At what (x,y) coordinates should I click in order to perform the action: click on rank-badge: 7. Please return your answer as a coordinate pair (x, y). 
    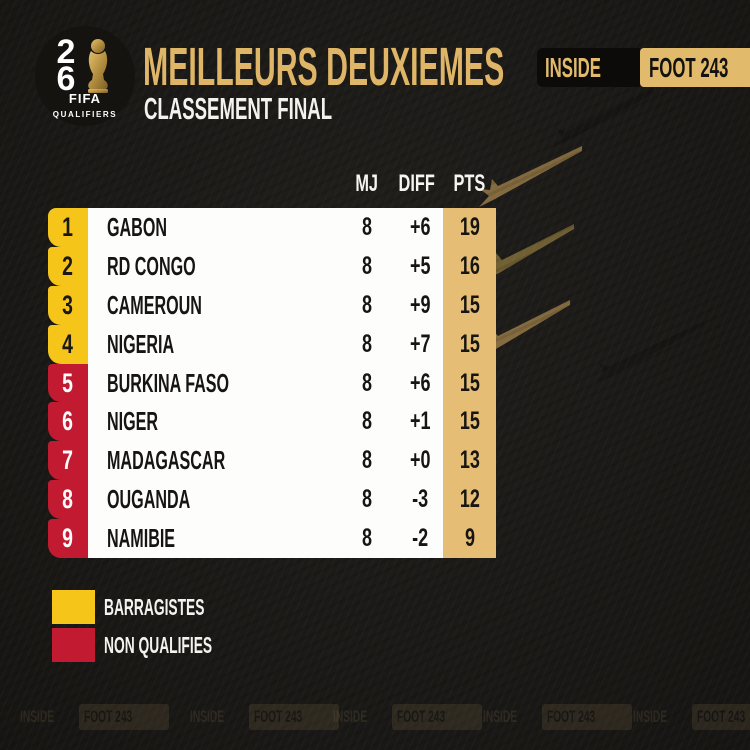
    Looking at the image, I should click on (68, 461).